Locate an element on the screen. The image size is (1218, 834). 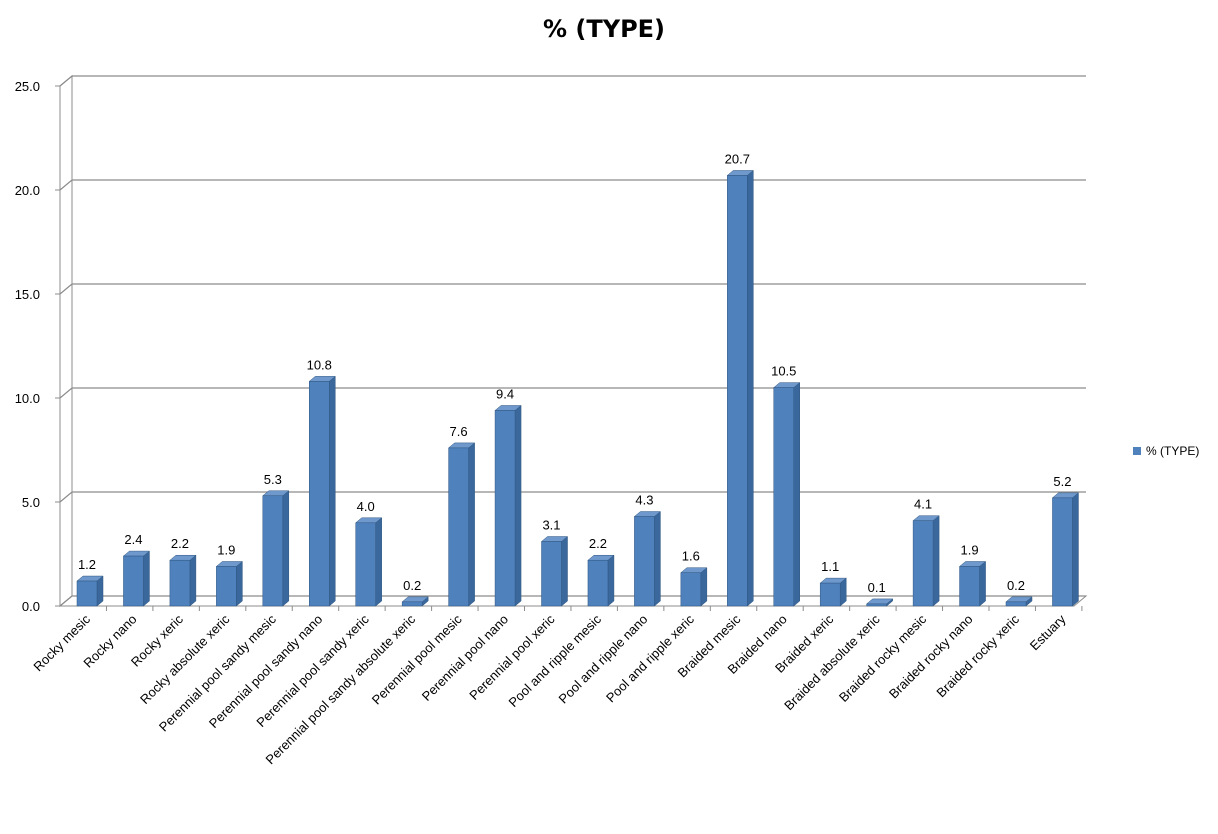
y-axis-ticks: 0.0 5.0 10.0 15.0 20.0 25.0 is located at coordinates (27, 346).